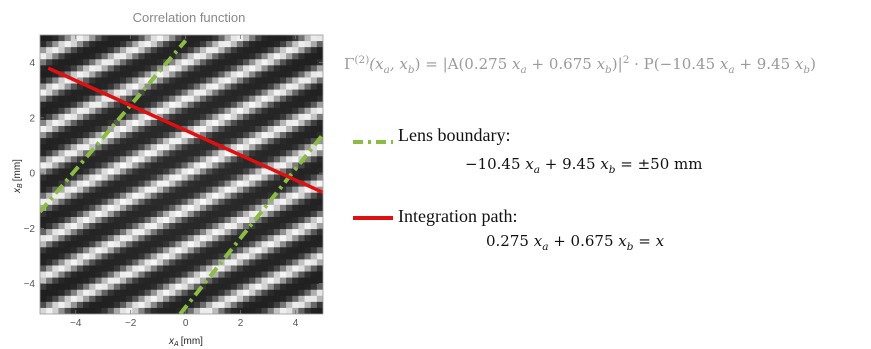 The image size is (871, 349). I want to click on y-tick-label: 0, so click(32, 174).